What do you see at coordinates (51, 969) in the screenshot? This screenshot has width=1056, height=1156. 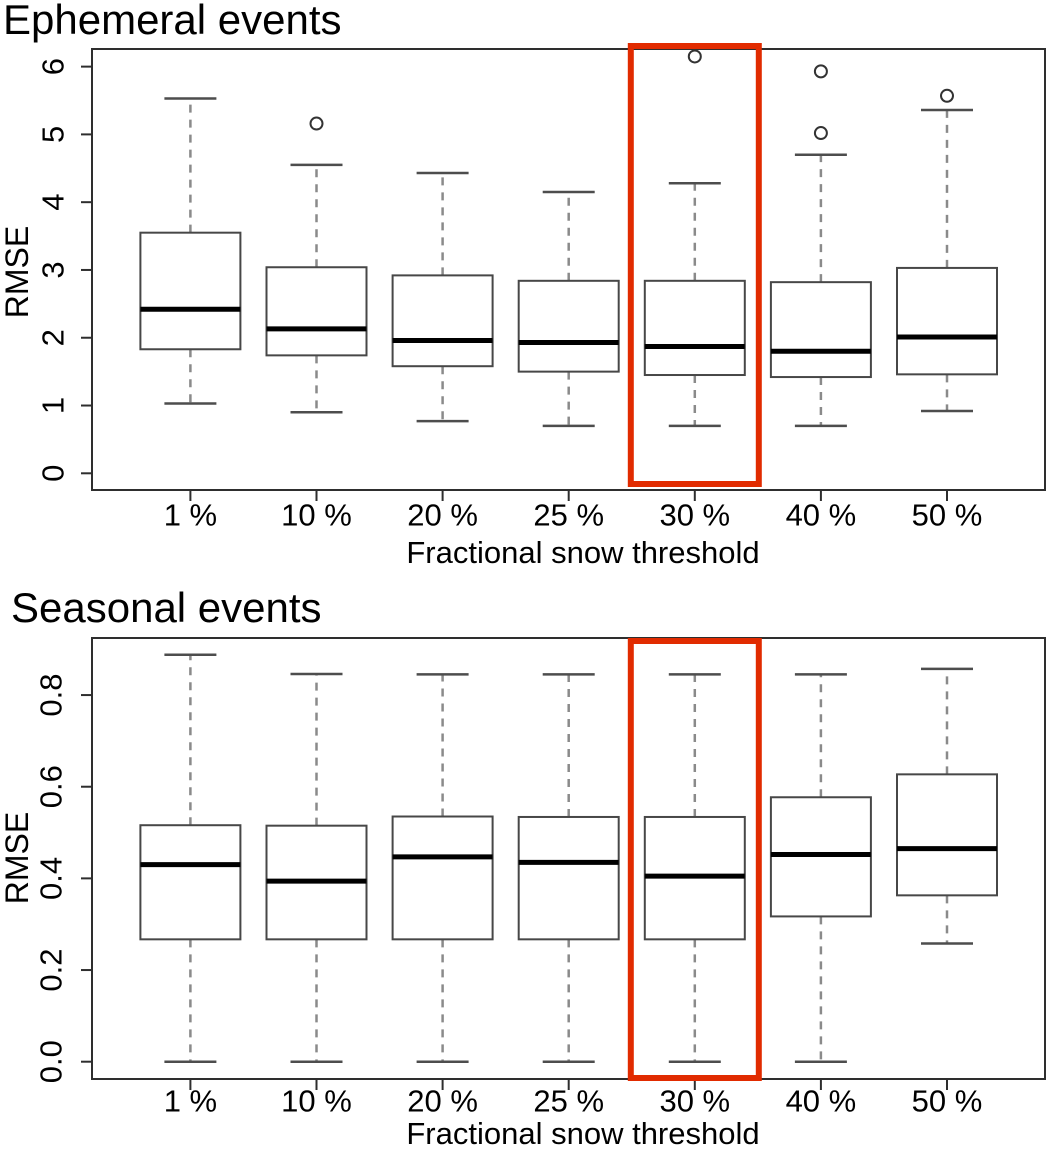 I see `y-tick-label: 0.2` at bounding box center [51, 969].